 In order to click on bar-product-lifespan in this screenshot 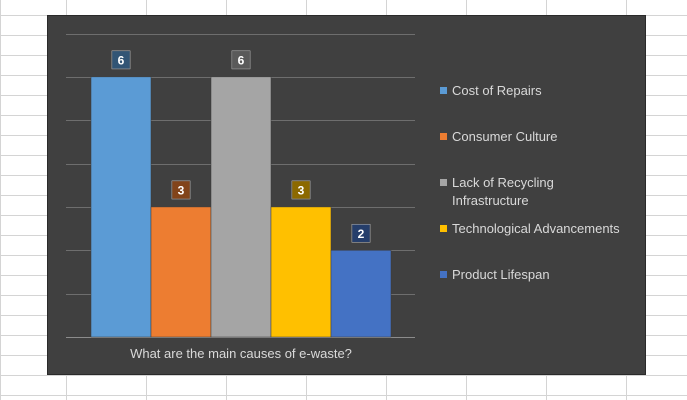, I will do `click(361, 294)`.